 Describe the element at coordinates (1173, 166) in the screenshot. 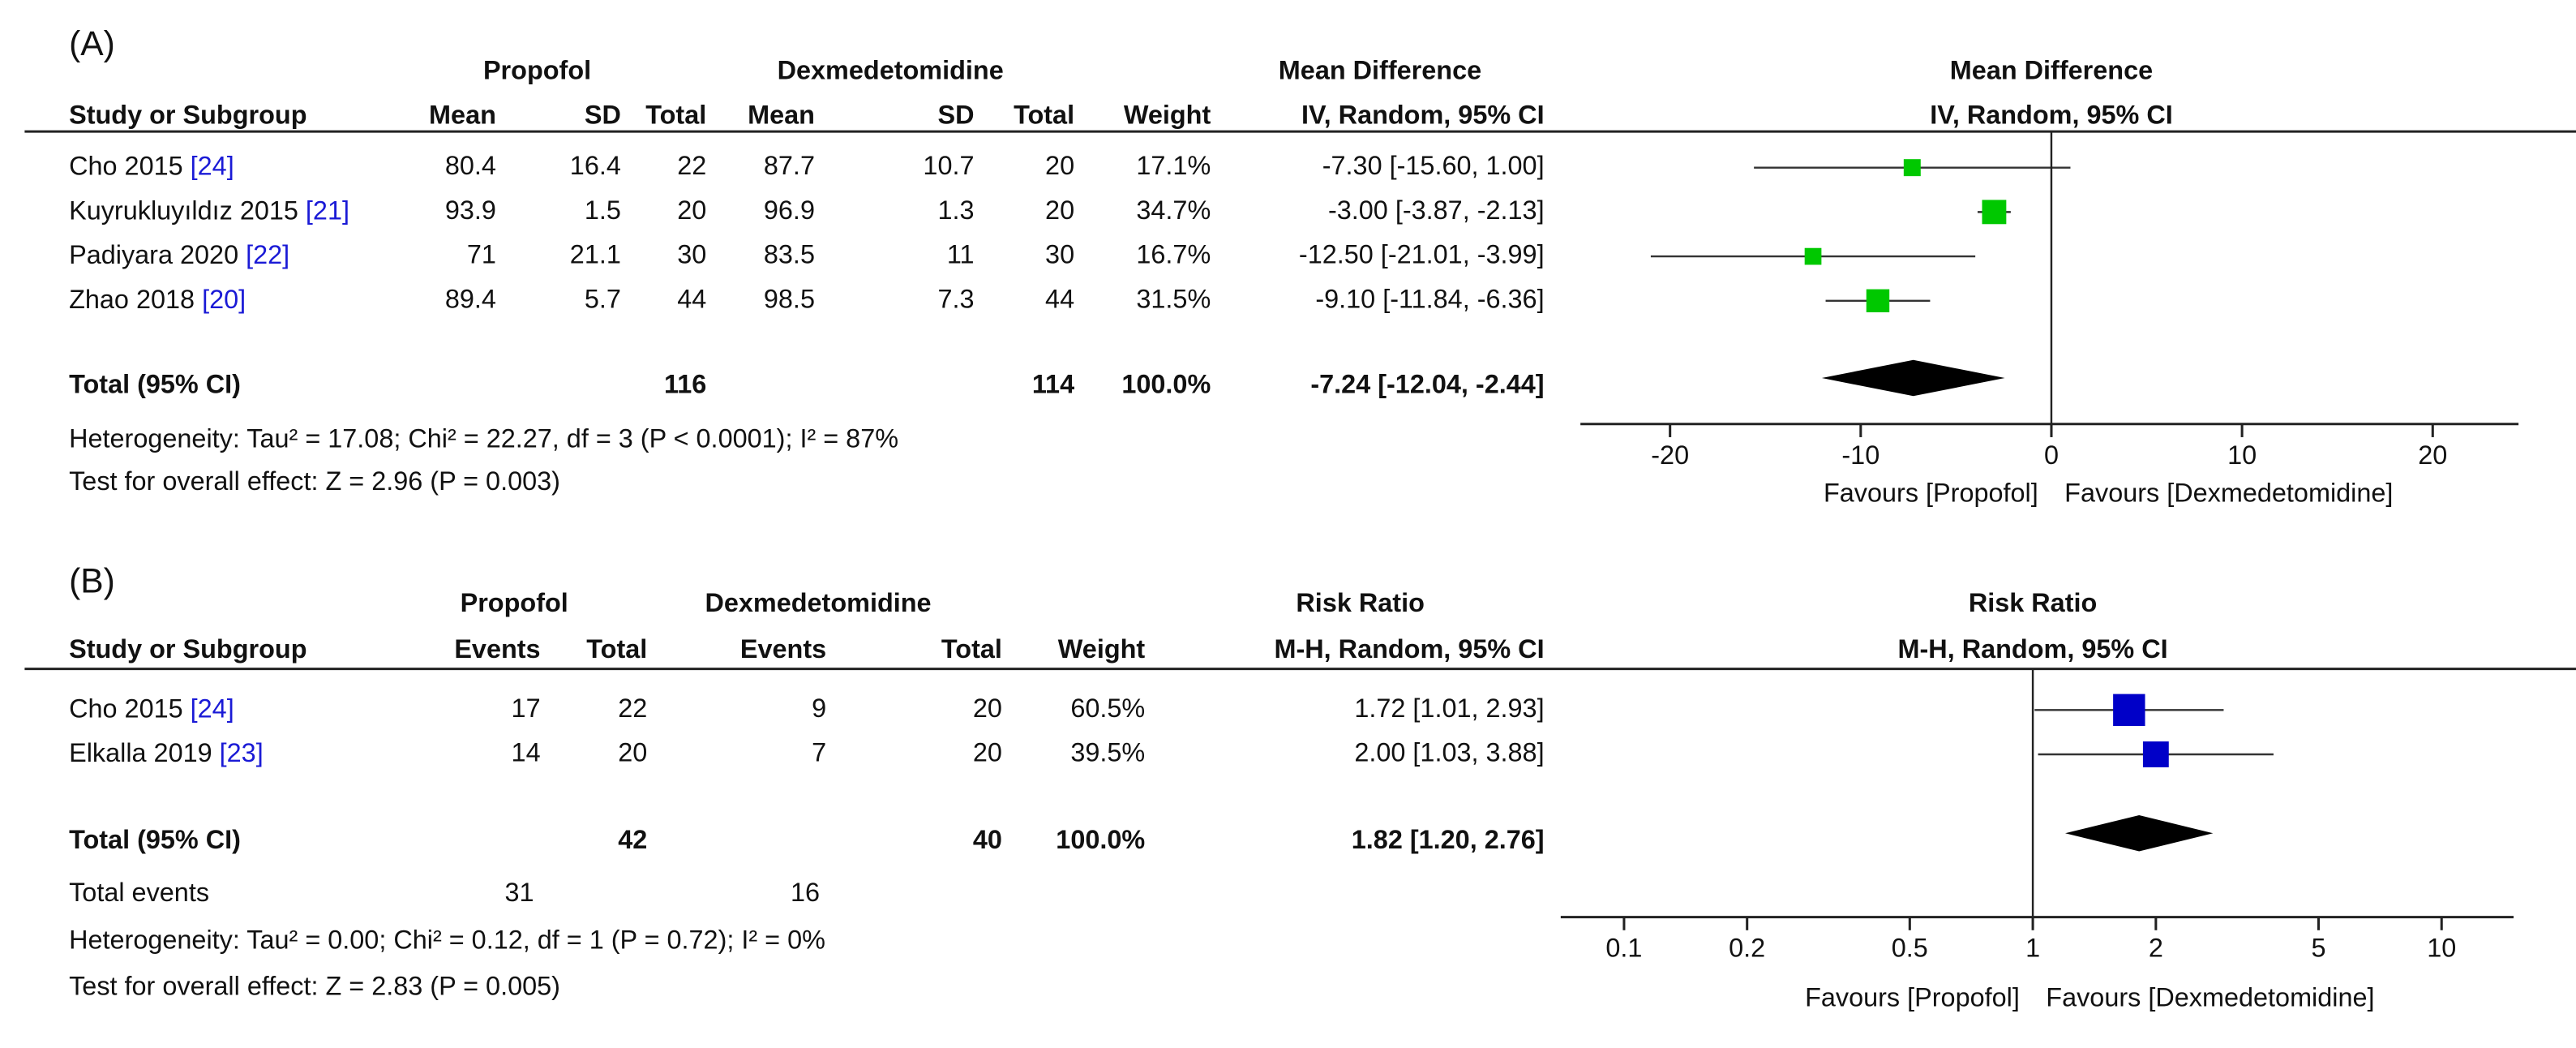

I see `table-cell: 17.1%` at that location.